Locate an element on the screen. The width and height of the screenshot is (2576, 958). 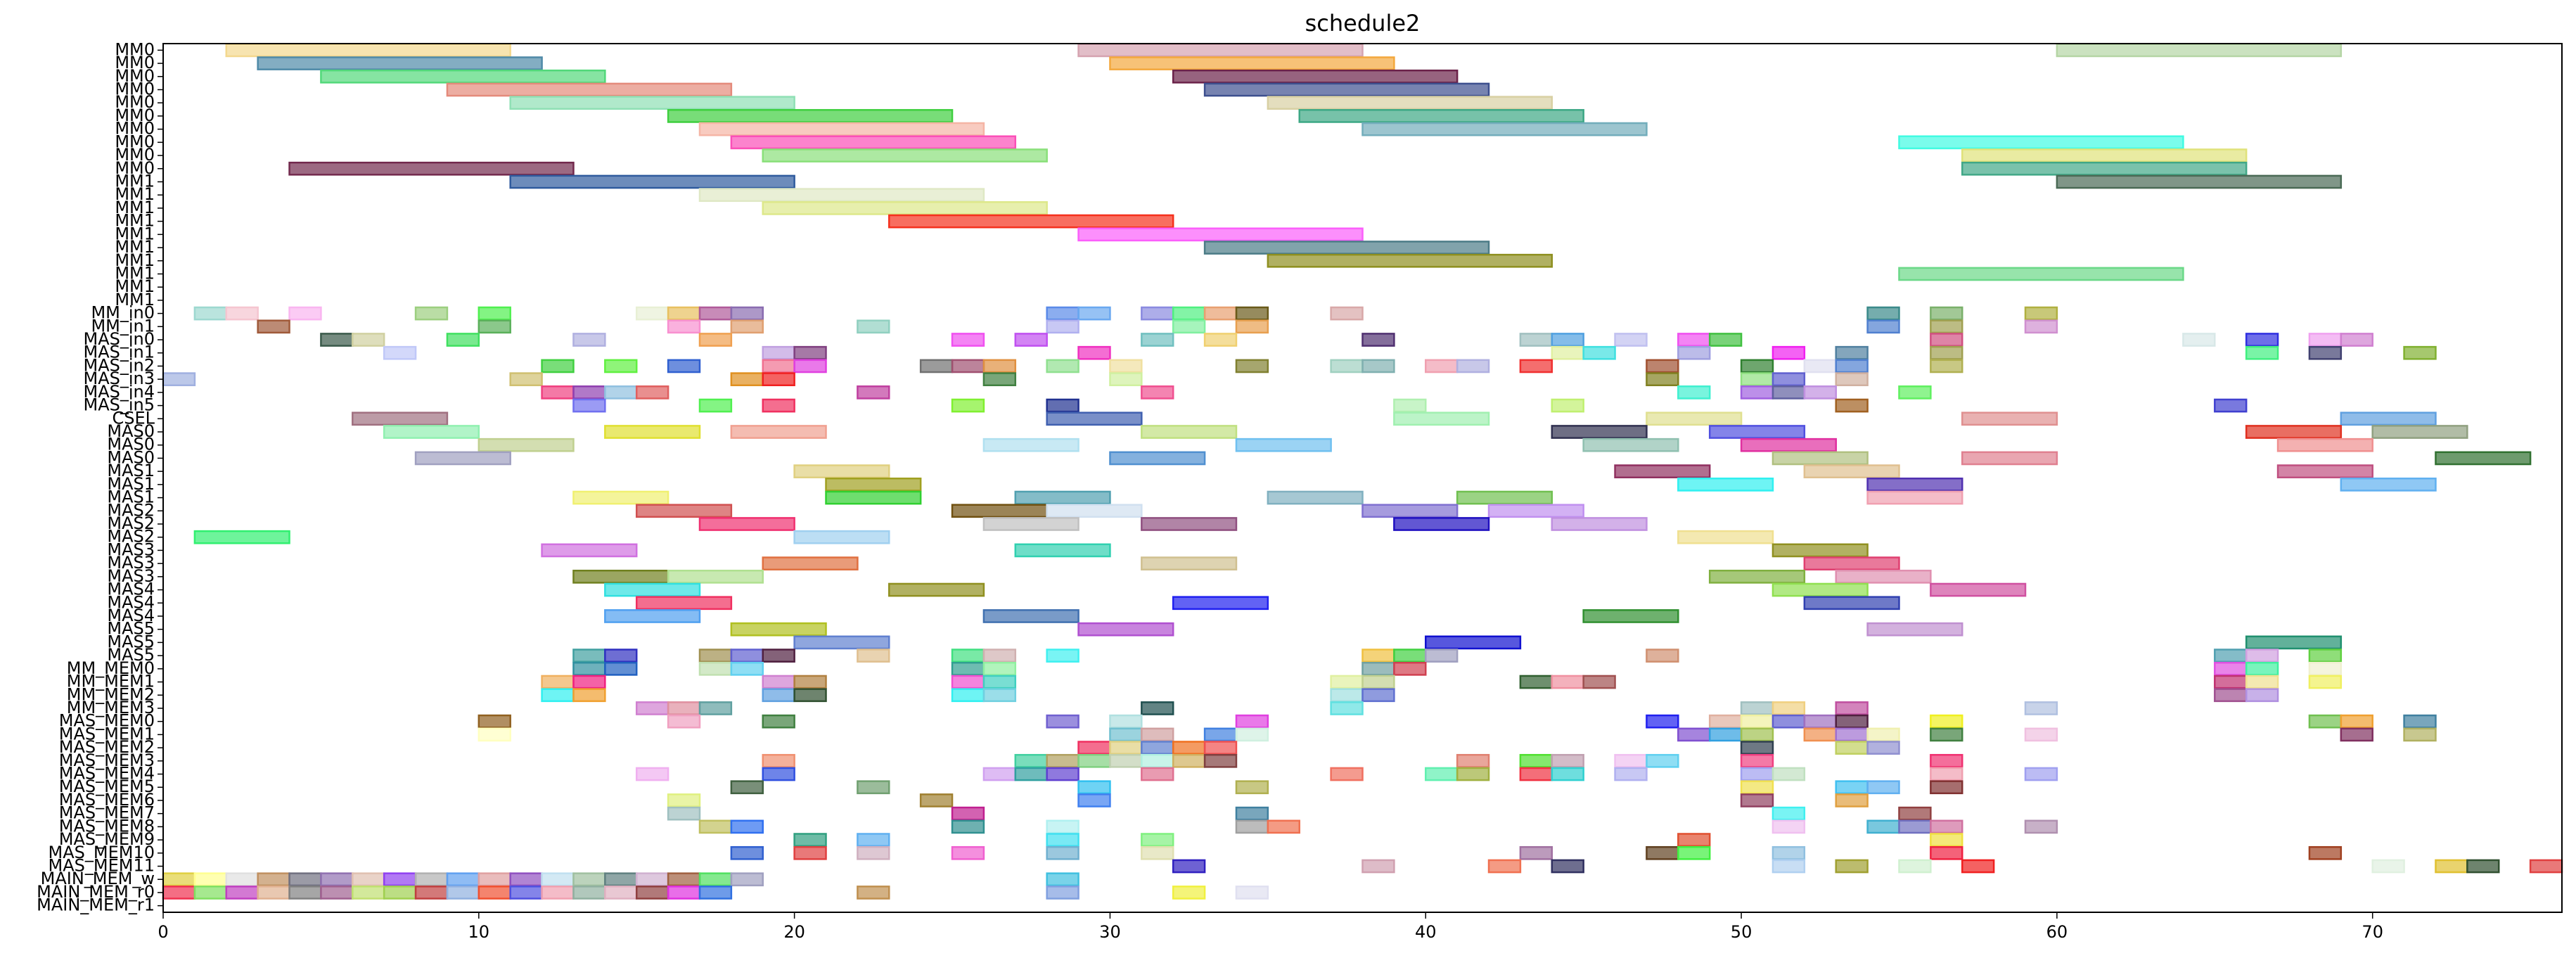
y-tick-label: MM_MEM0 is located at coordinates (111, 668).